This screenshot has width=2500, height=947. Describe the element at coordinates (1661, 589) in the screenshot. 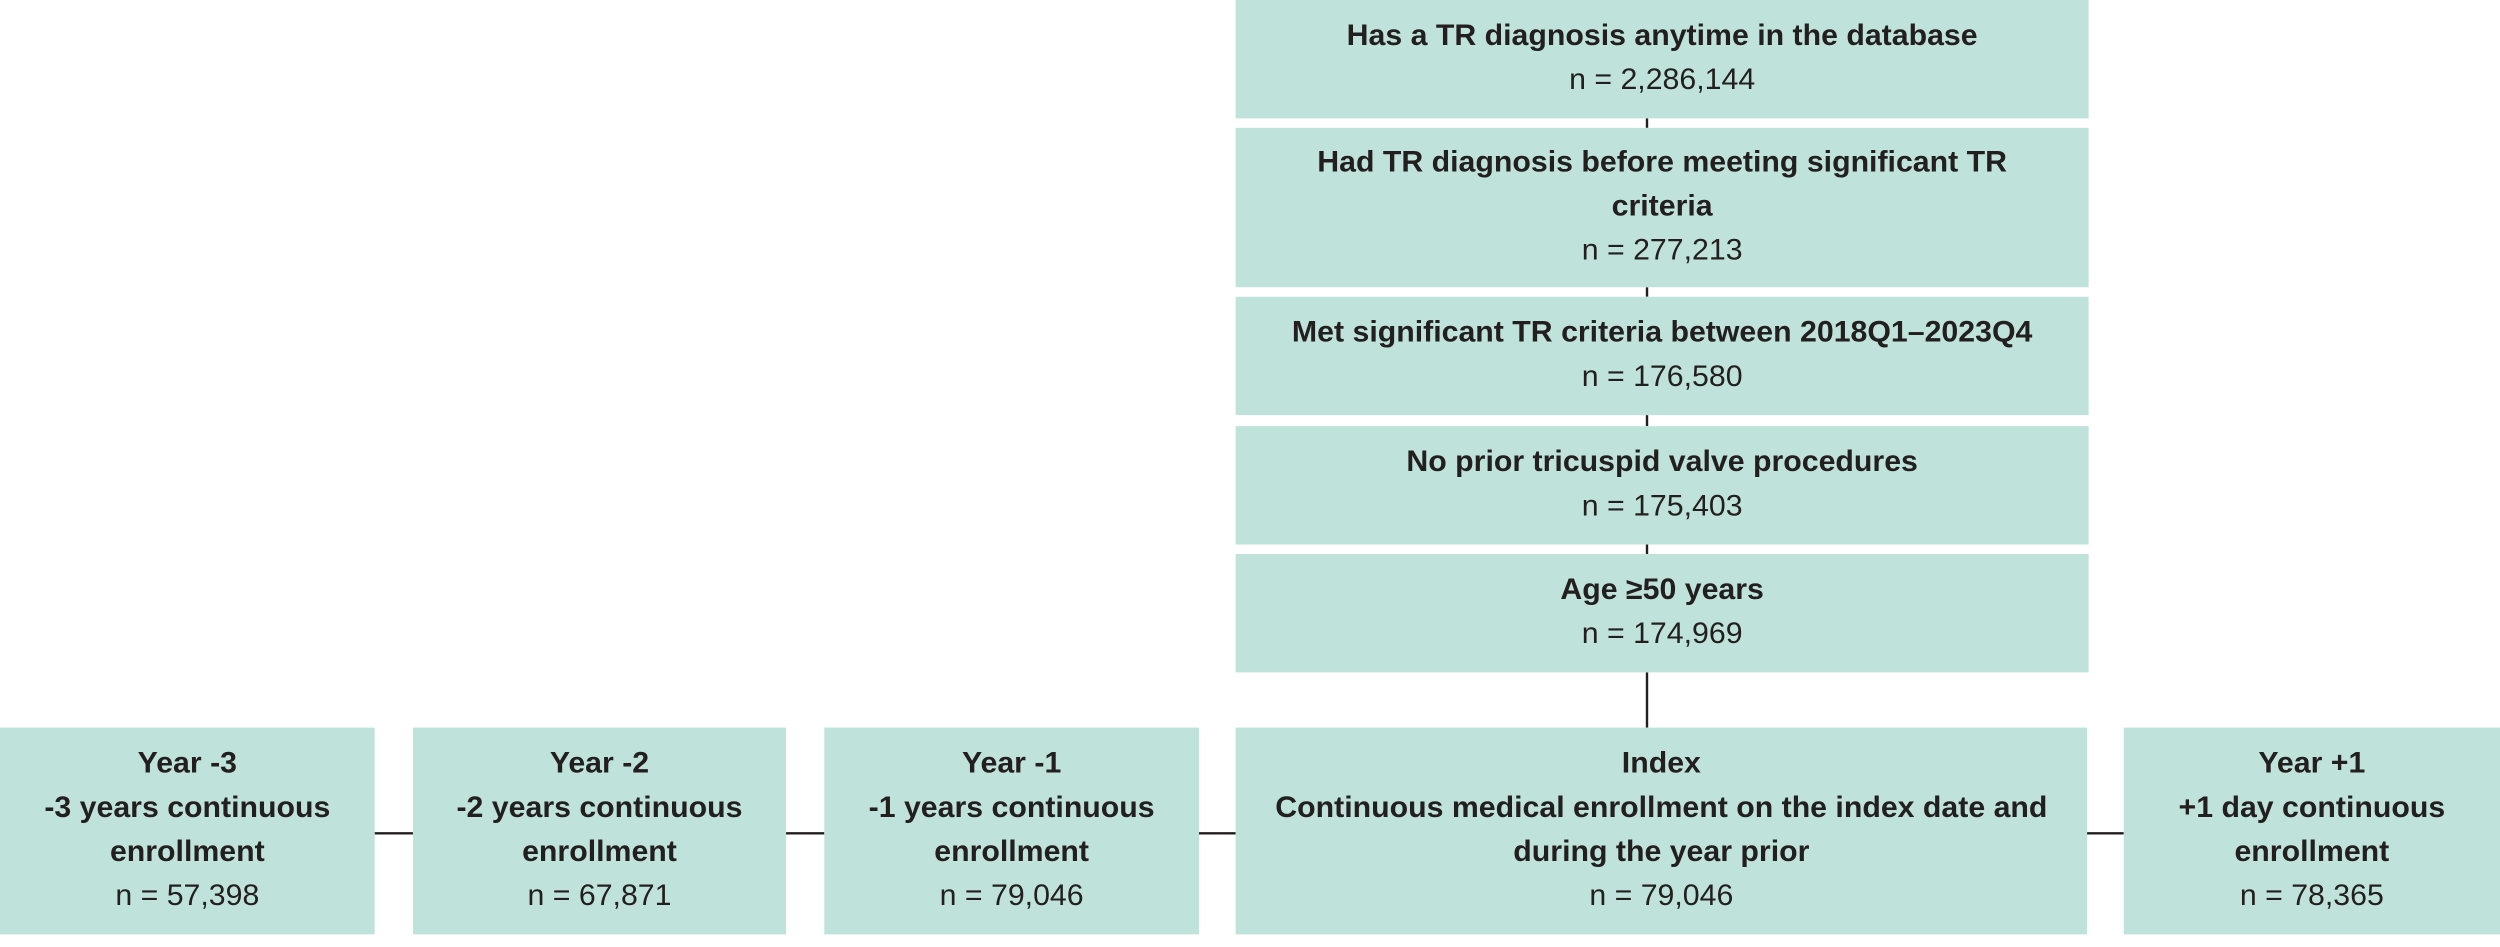

I see `box-label: Age ≥50 years` at that location.